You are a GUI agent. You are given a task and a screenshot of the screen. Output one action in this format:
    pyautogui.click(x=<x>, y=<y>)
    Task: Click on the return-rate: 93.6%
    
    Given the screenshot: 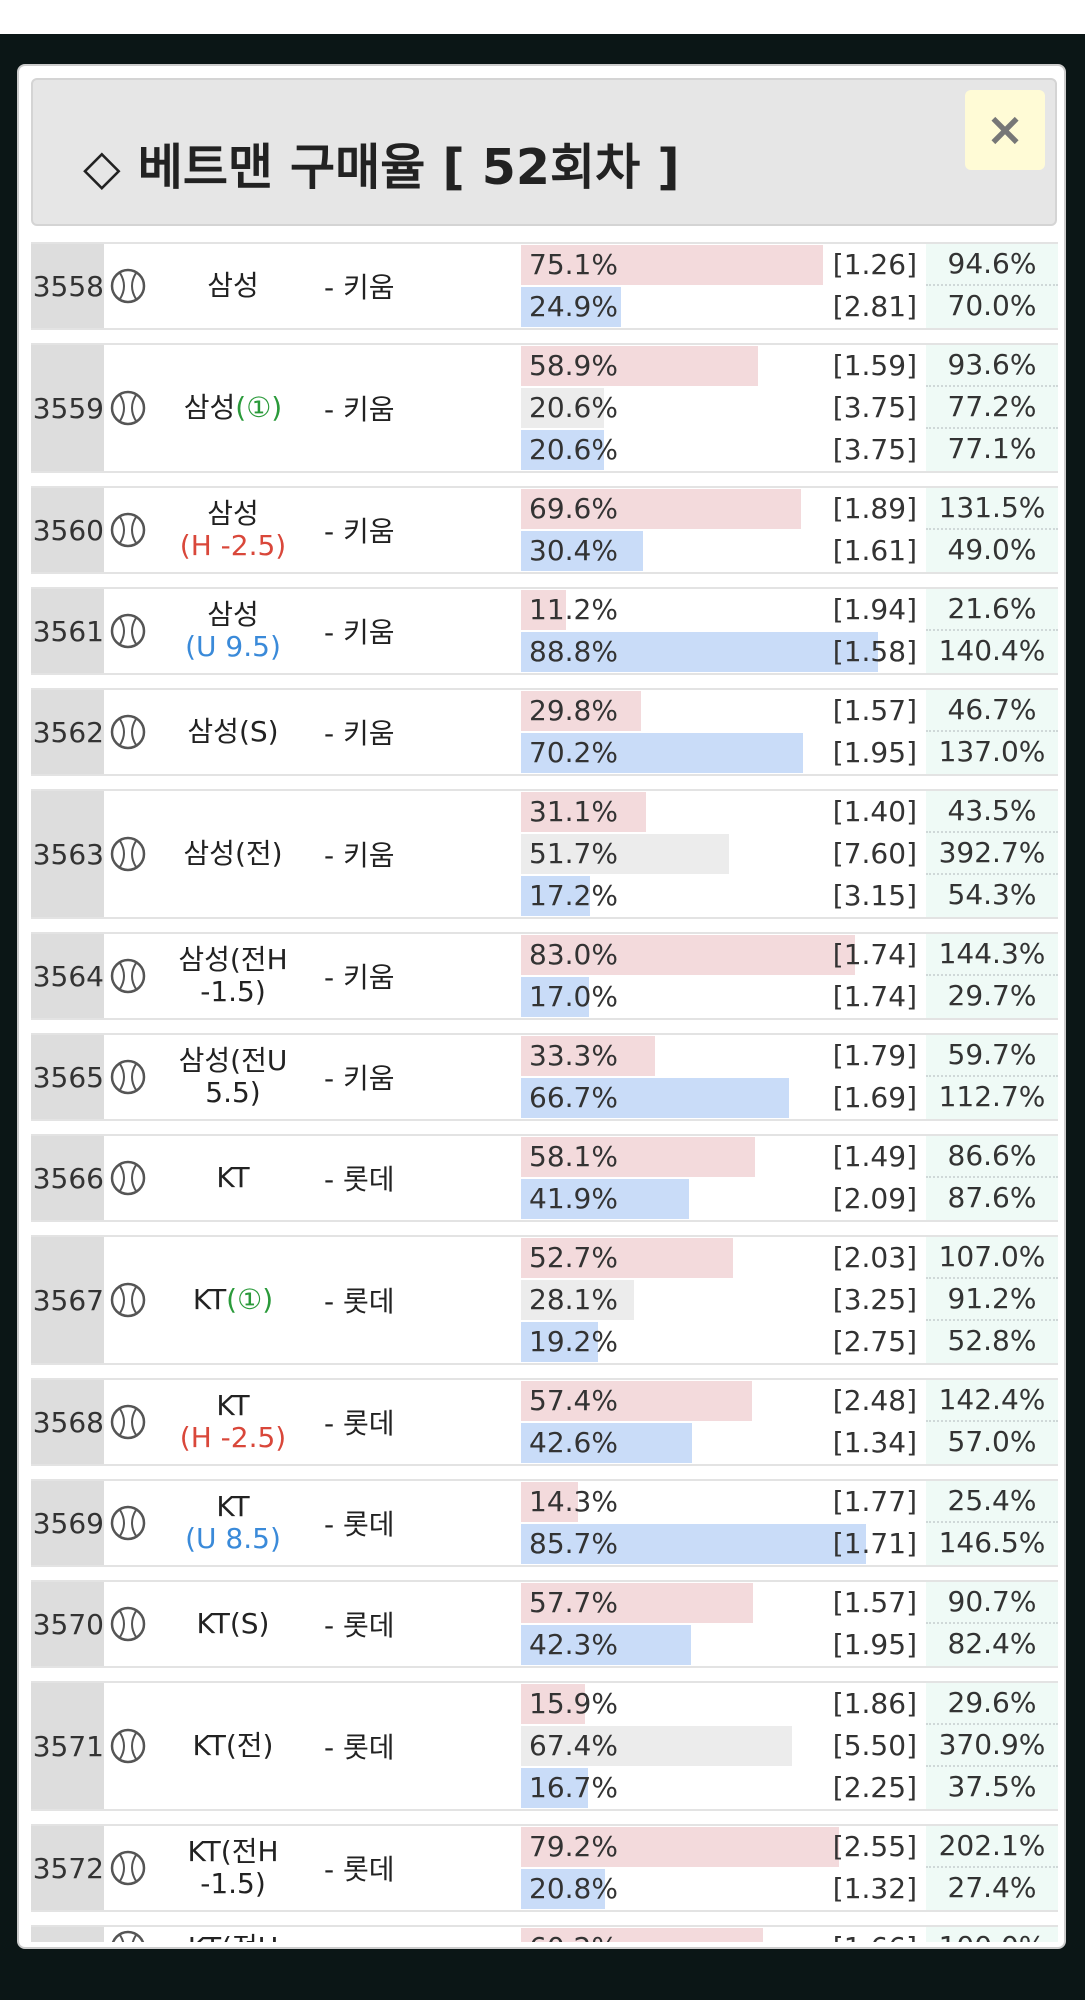 What is the action you would take?
    pyautogui.click(x=992, y=366)
    